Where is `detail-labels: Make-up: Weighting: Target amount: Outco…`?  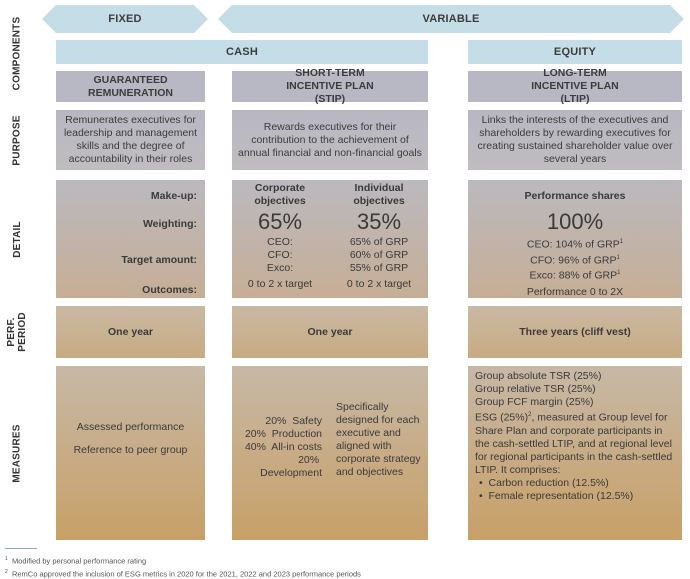
detail-labels: Make-up: Weighting: Target amount: Outco… is located at coordinates (130, 239).